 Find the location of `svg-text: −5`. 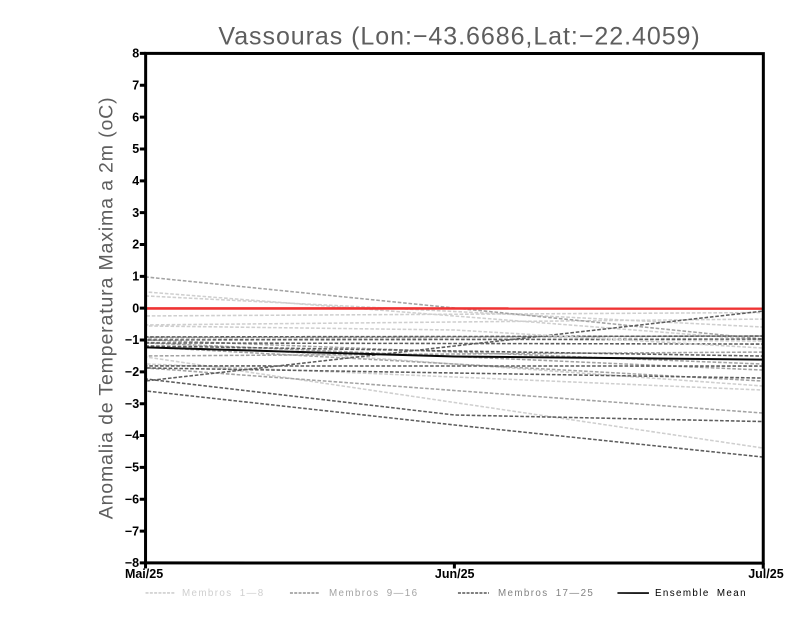

svg-text: −5 is located at coordinates (132, 468).